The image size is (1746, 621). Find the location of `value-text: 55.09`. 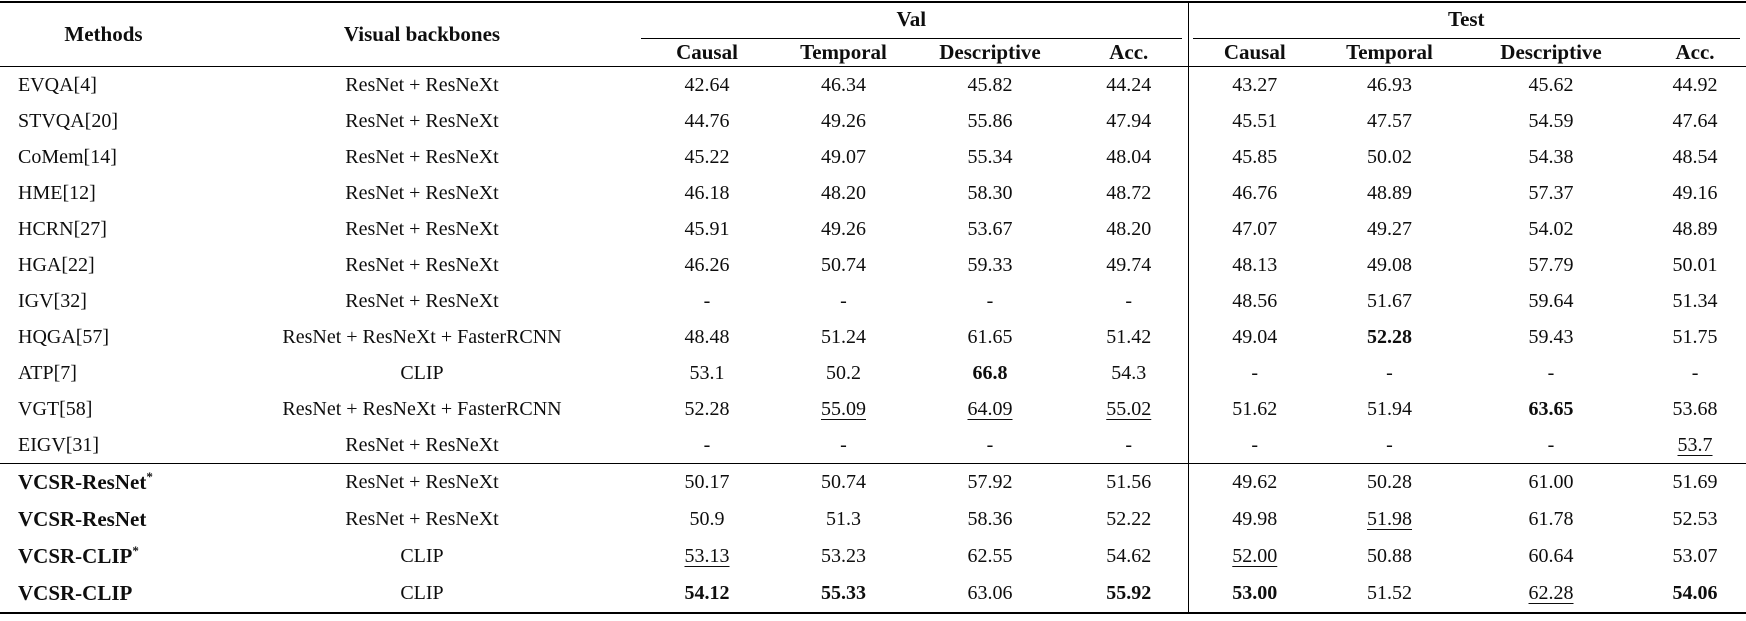

value-text: 55.09 is located at coordinates (843, 408).